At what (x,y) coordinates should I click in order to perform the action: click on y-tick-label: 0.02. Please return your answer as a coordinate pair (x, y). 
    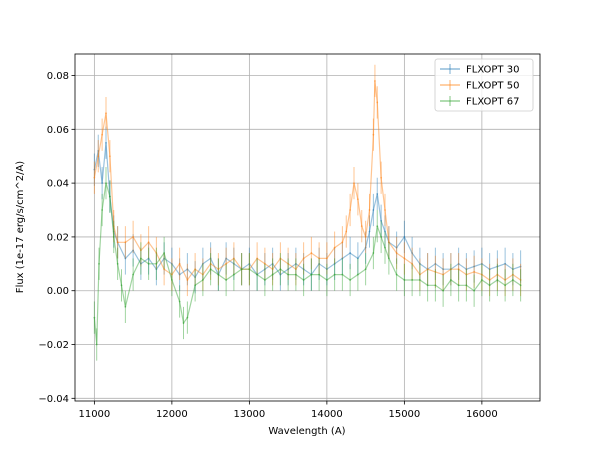
    Looking at the image, I should click on (58, 237).